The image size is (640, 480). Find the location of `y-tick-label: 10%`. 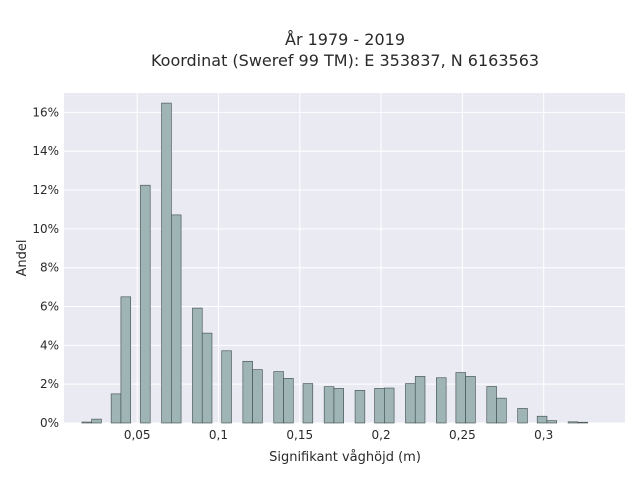

y-tick-label: 10% is located at coordinates (45, 229).